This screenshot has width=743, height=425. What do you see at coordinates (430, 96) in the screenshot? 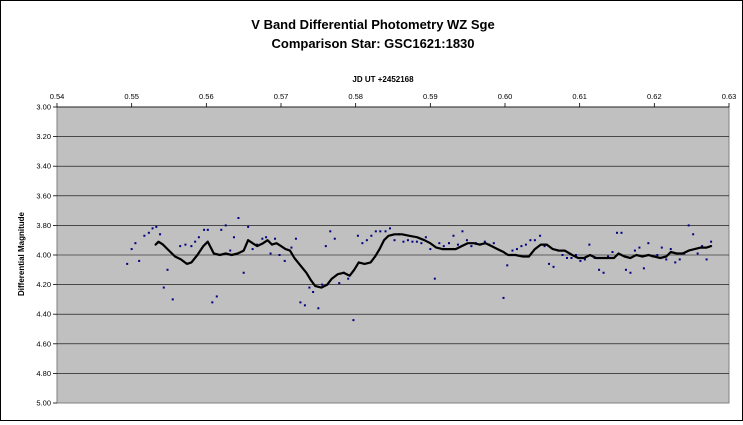
I see `x-tick-label: 0.59` at bounding box center [430, 96].